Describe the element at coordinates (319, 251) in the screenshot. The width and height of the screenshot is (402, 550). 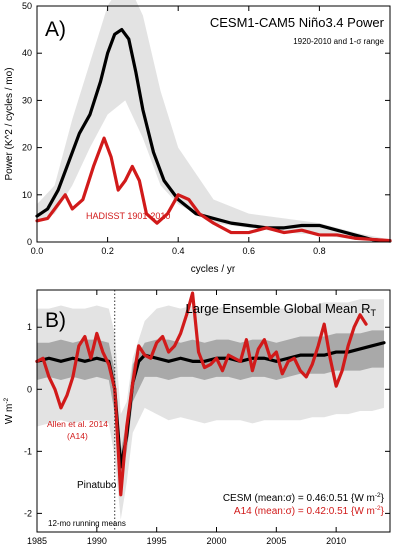
I see `panel-a-xtick-label-4: 0.8` at that location.